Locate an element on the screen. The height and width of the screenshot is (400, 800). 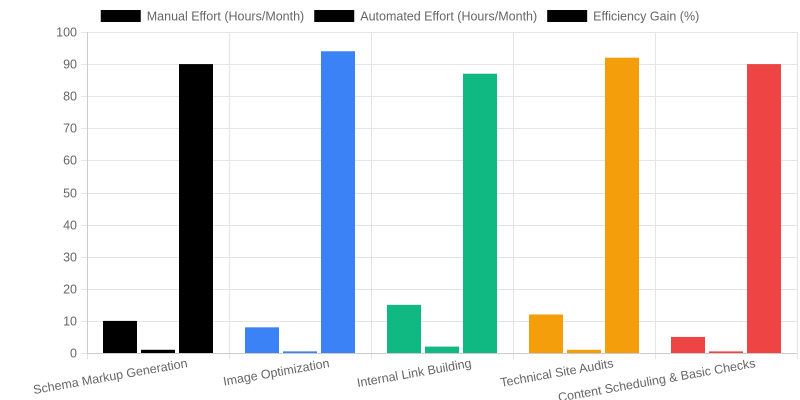
y-tick-label: 50 is located at coordinates (70, 194).